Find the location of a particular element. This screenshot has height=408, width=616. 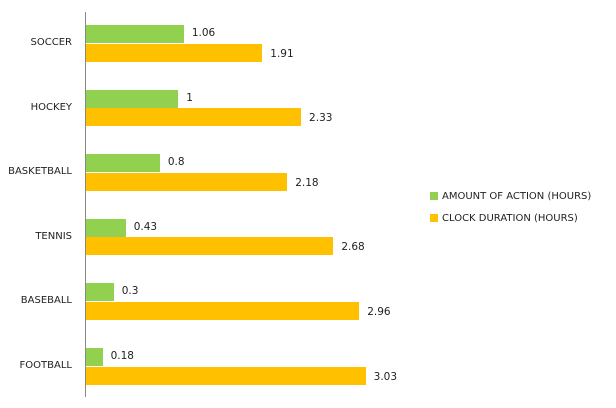

data-label: 2.96 is located at coordinates (379, 311).